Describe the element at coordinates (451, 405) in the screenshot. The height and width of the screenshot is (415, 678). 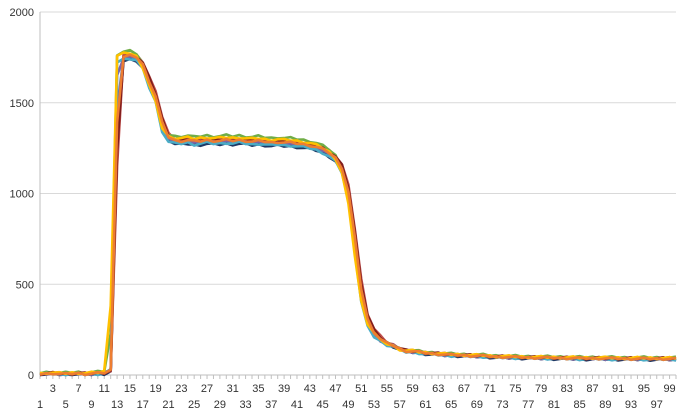
I see `x-tick-label: 65` at that location.